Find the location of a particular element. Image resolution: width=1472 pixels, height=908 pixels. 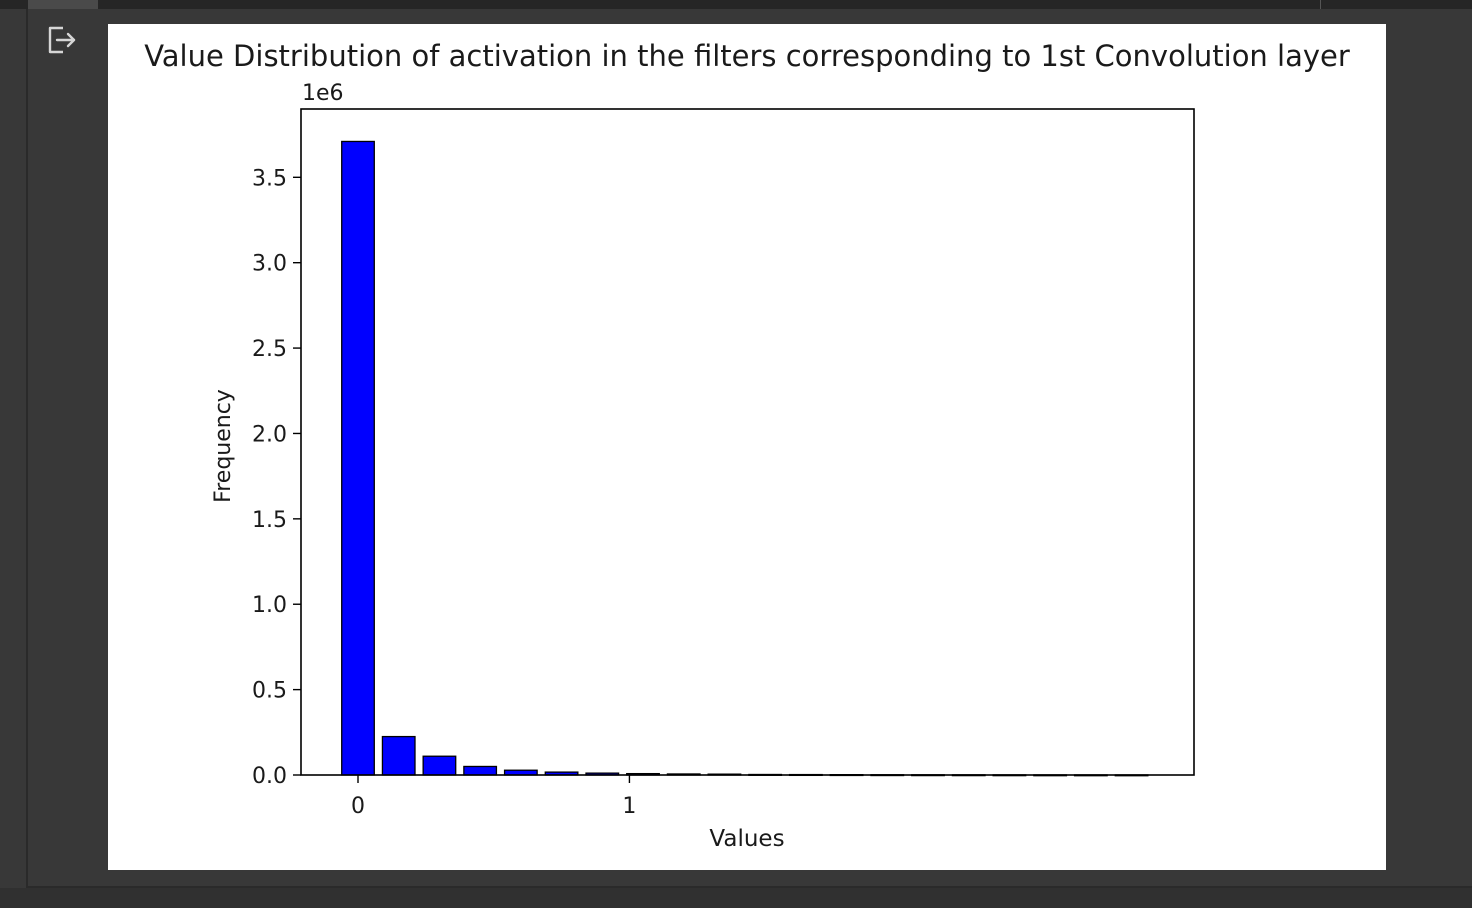

output-arrow-icon is located at coordinates (62, 40).